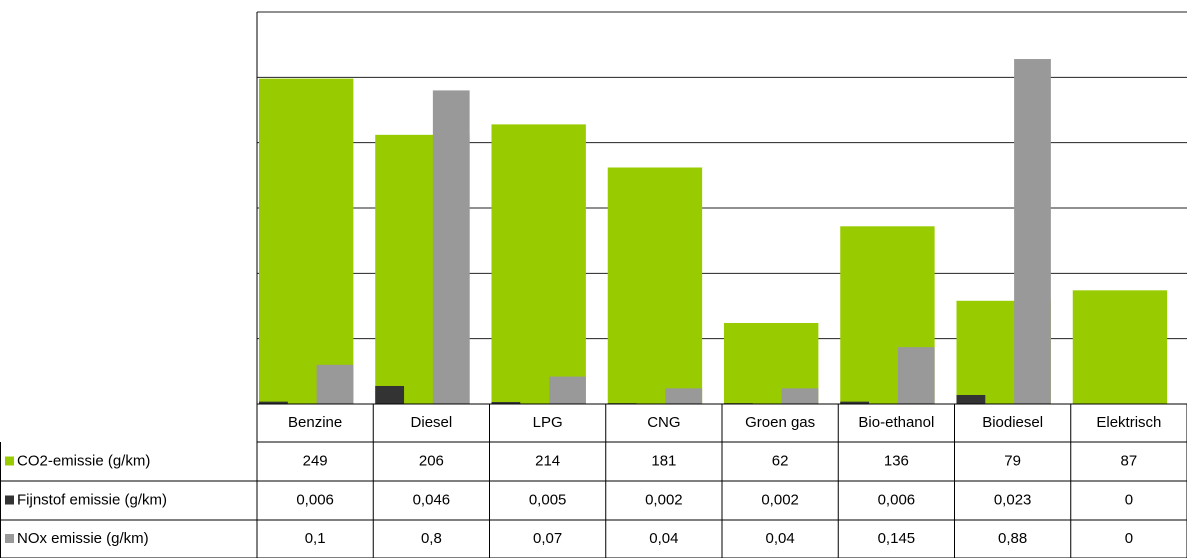 The height and width of the screenshot is (558, 1187). What do you see at coordinates (431, 538) in the screenshot?
I see `data-label: 0,8` at bounding box center [431, 538].